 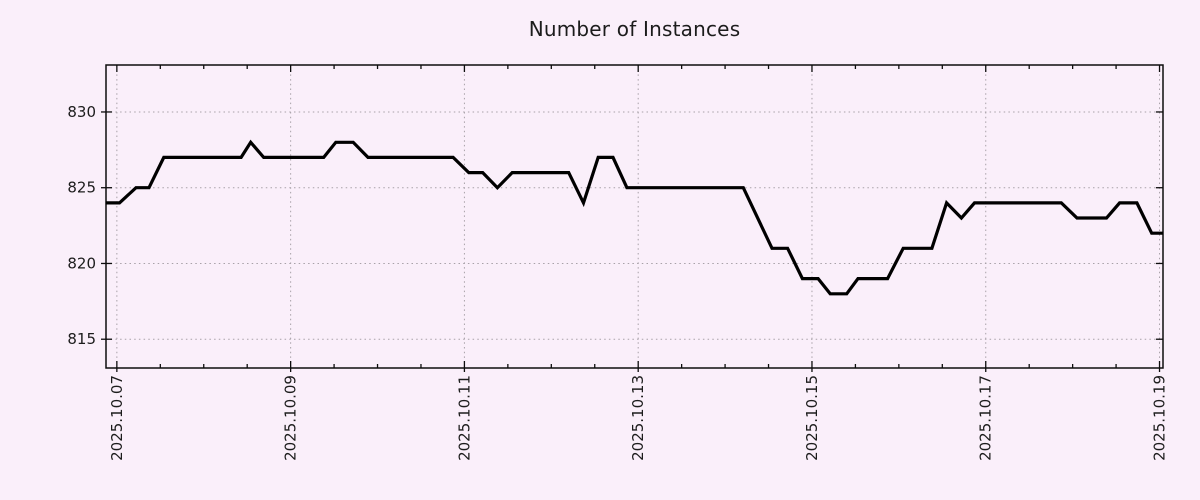 I want to click on x-tick-label: 2025.10.19, so click(x=1160, y=418).